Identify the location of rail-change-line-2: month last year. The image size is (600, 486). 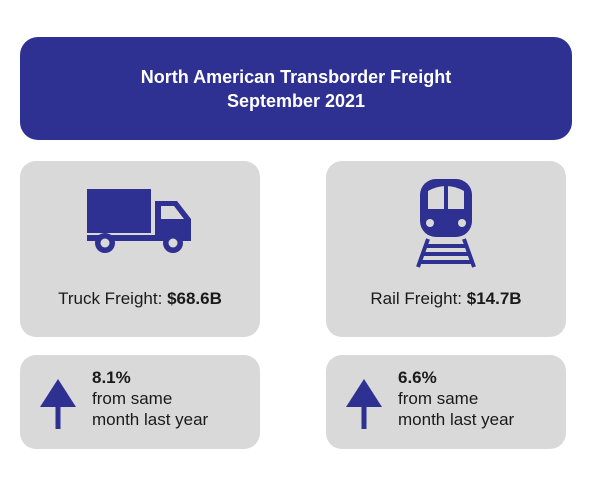
(456, 419).